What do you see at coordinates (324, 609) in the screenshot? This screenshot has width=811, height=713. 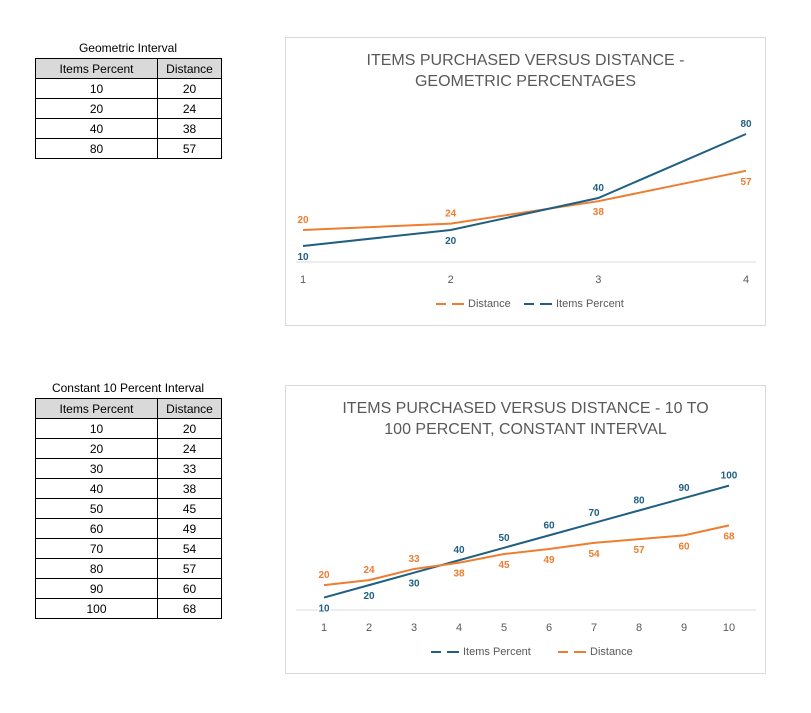 I see `data-label: 10` at bounding box center [324, 609].